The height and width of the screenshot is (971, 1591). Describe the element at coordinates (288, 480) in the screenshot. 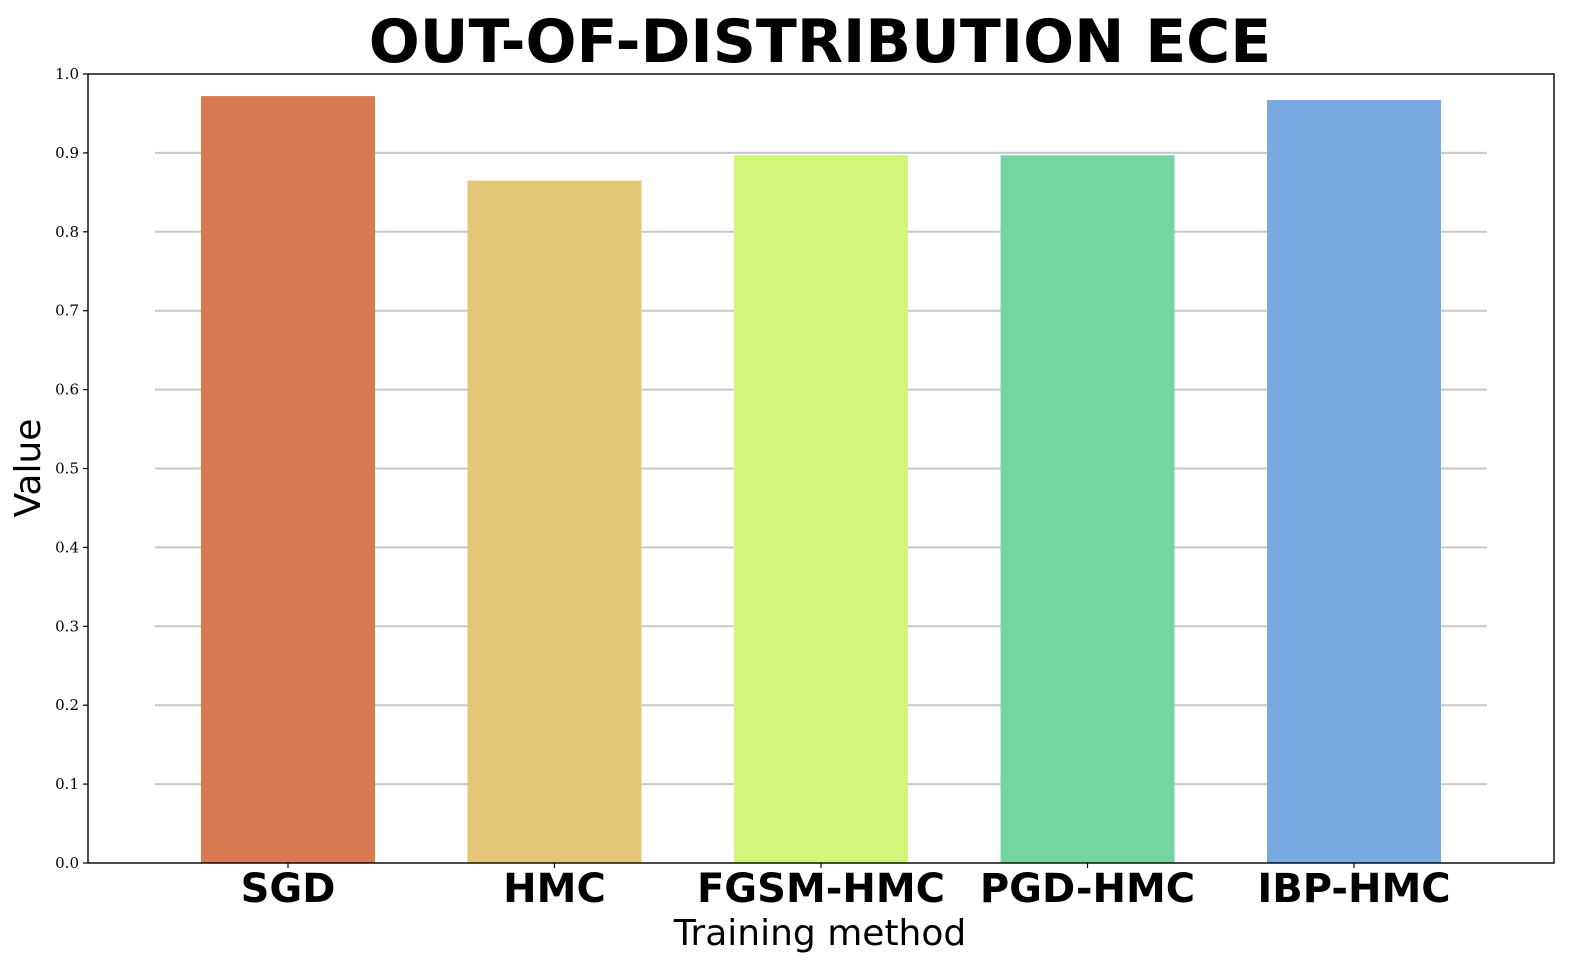

I see `bar-sgd` at that location.